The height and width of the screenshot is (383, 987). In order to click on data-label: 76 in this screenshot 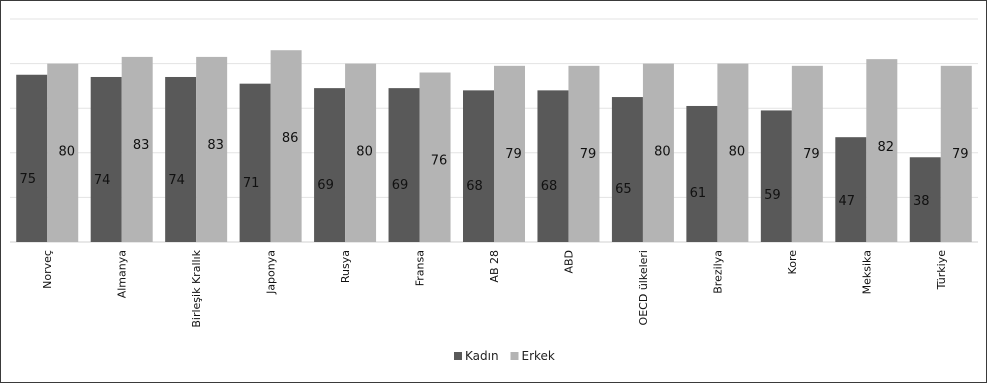, I will do `click(439, 161)`.